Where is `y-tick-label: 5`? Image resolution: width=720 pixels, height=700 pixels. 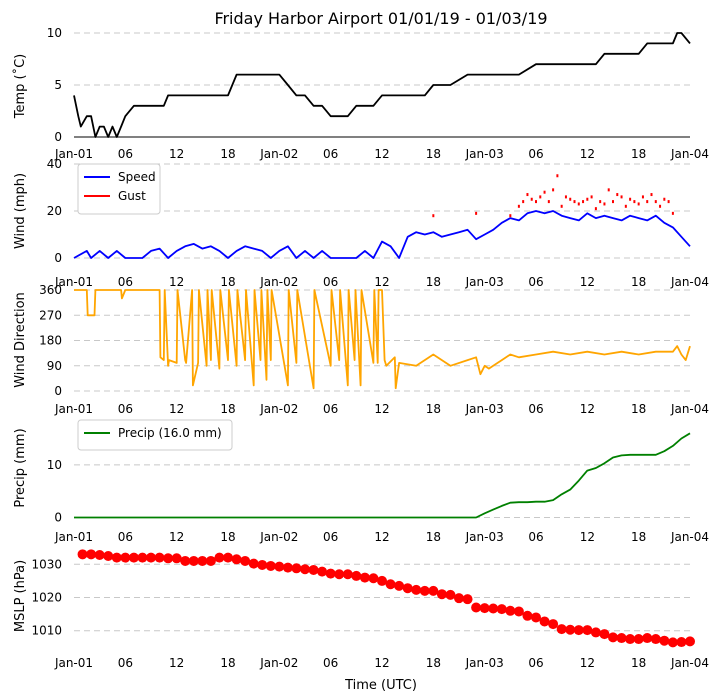 y-tick-label: 5 is located at coordinates (58, 85).